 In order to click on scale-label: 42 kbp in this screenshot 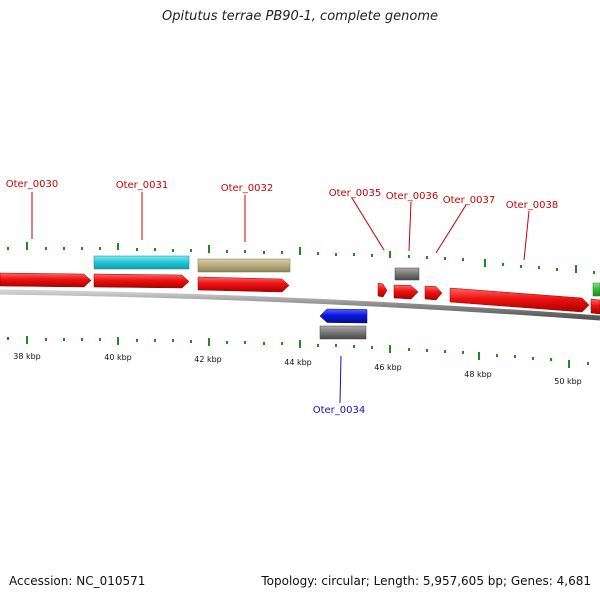, I will do `click(208, 359)`.